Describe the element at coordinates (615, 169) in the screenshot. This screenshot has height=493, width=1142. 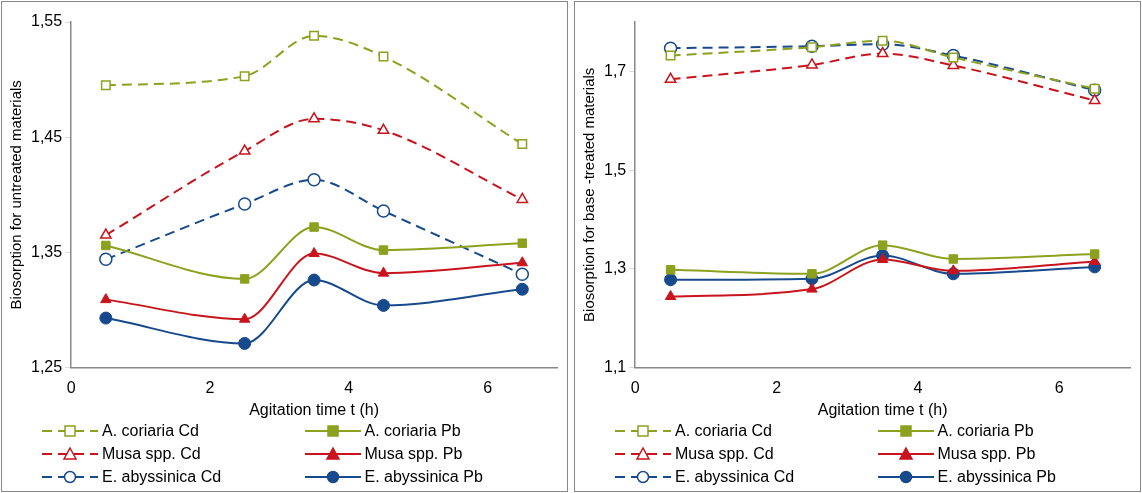
I see `y-tick-label: 1,5` at that location.